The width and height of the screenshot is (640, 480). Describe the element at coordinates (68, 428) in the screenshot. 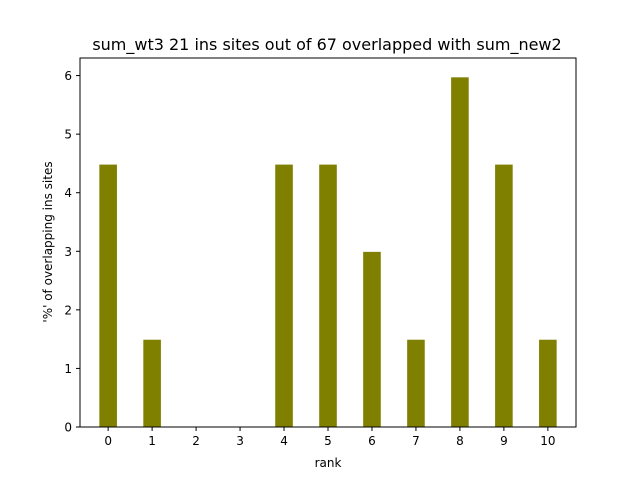

I see `y-tick-label: 0` at that location.